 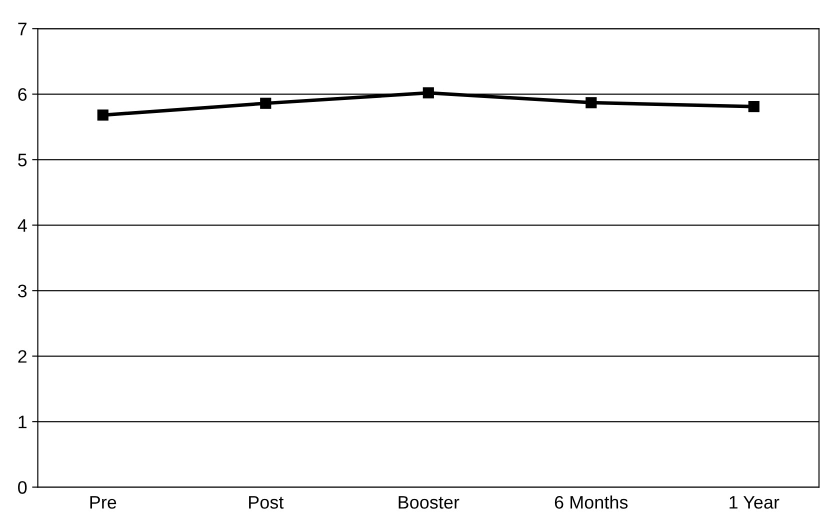 I want to click on x-tick-label: Post, so click(x=266, y=502).